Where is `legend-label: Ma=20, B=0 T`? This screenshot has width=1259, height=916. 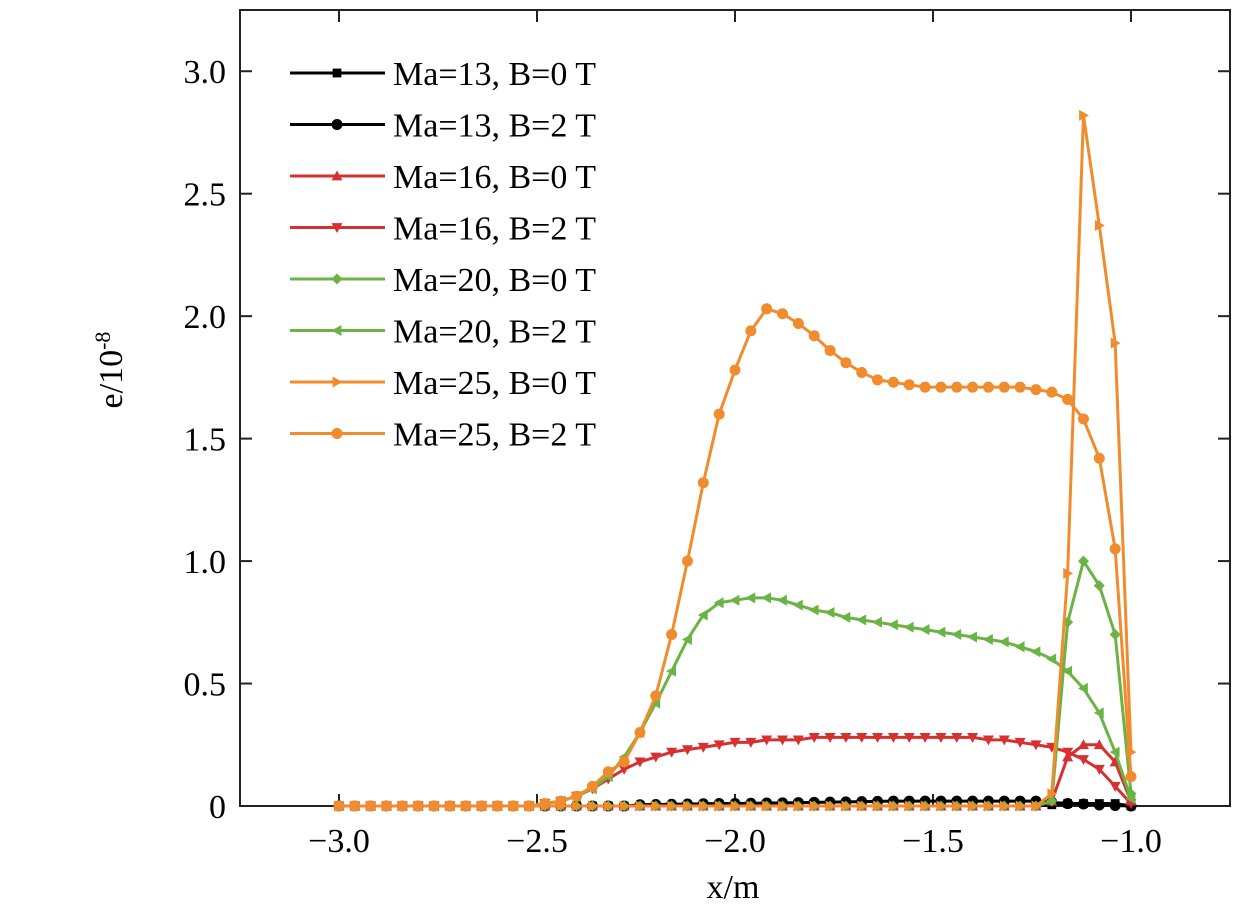 legend-label: Ma=20, B=0 T is located at coordinates (494, 280).